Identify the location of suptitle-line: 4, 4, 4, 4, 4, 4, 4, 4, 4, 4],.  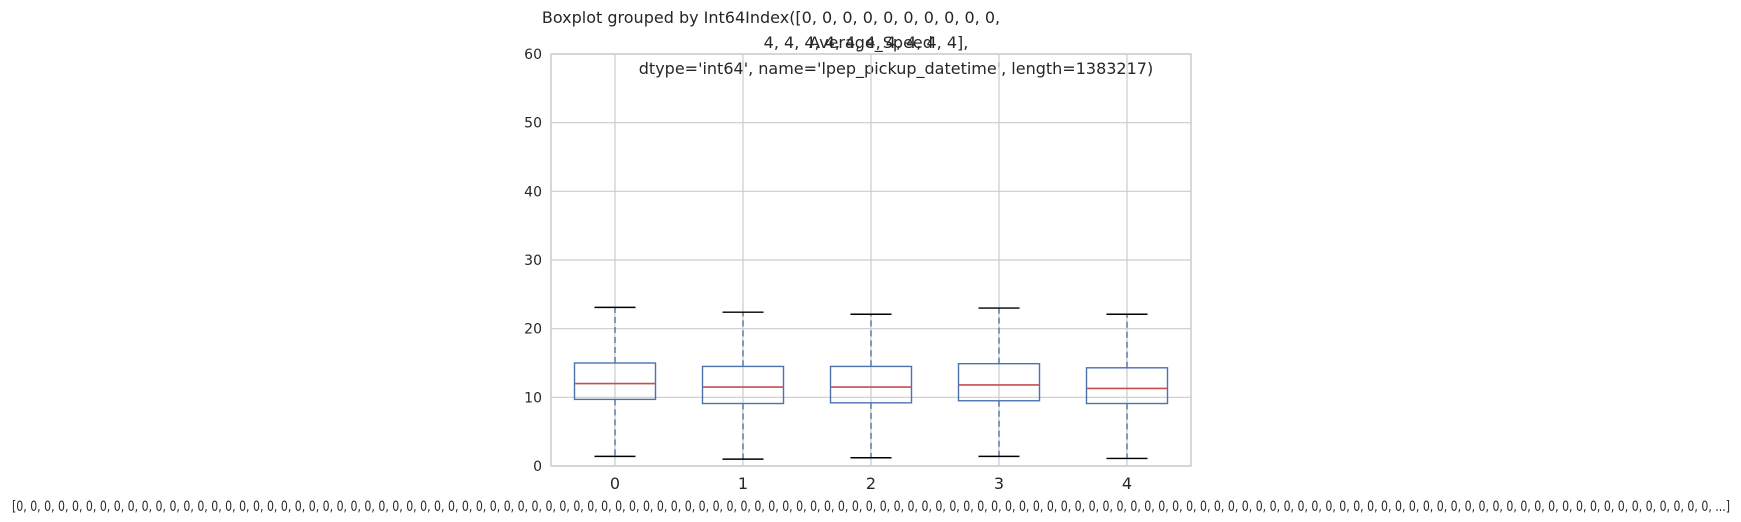
(866, 42).